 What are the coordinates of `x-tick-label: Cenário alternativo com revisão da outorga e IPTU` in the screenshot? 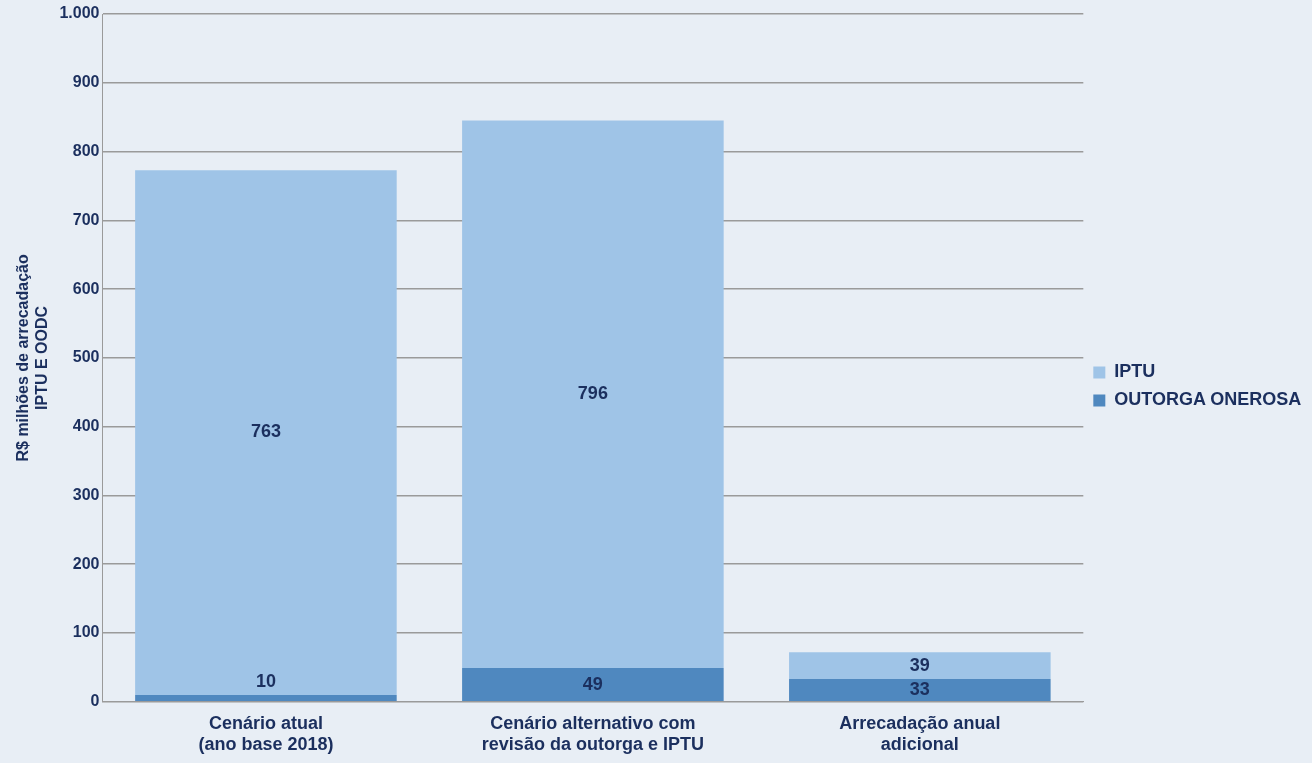 It's located at (592, 733).